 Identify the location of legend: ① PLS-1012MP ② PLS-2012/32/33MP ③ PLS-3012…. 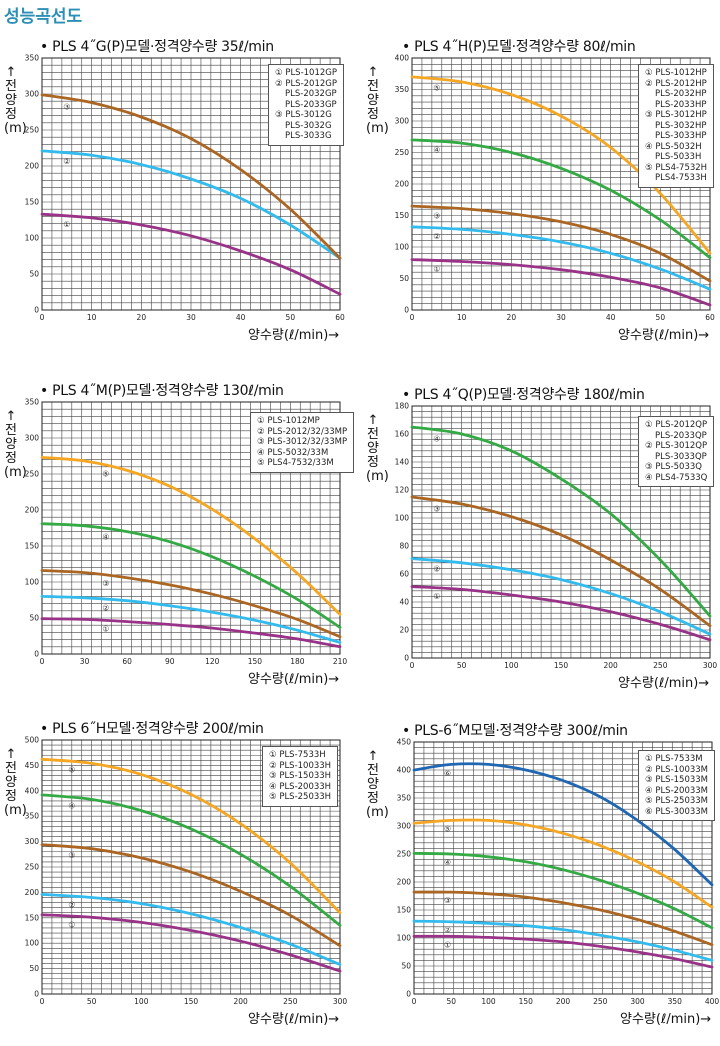
(302, 442).